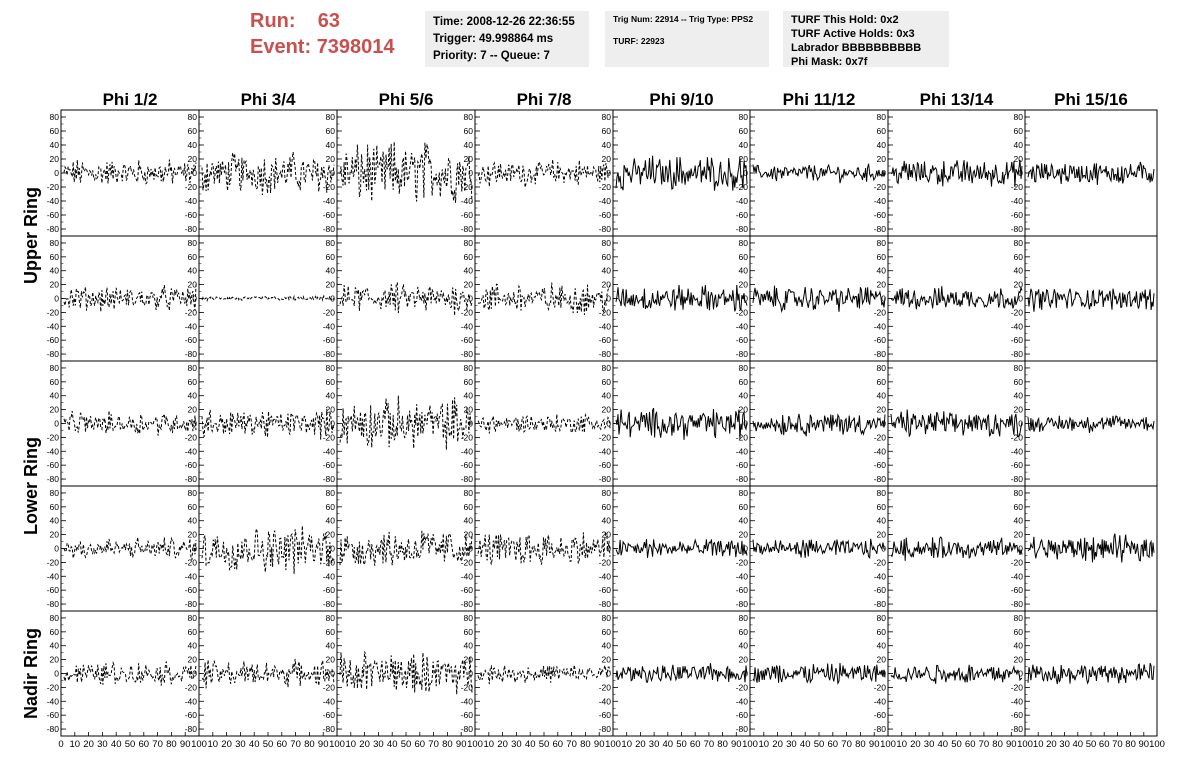 The width and height of the screenshot is (1196, 772). Describe the element at coordinates (943, 744) in the screenshot. I see `x-tick-label: 40` at that location.